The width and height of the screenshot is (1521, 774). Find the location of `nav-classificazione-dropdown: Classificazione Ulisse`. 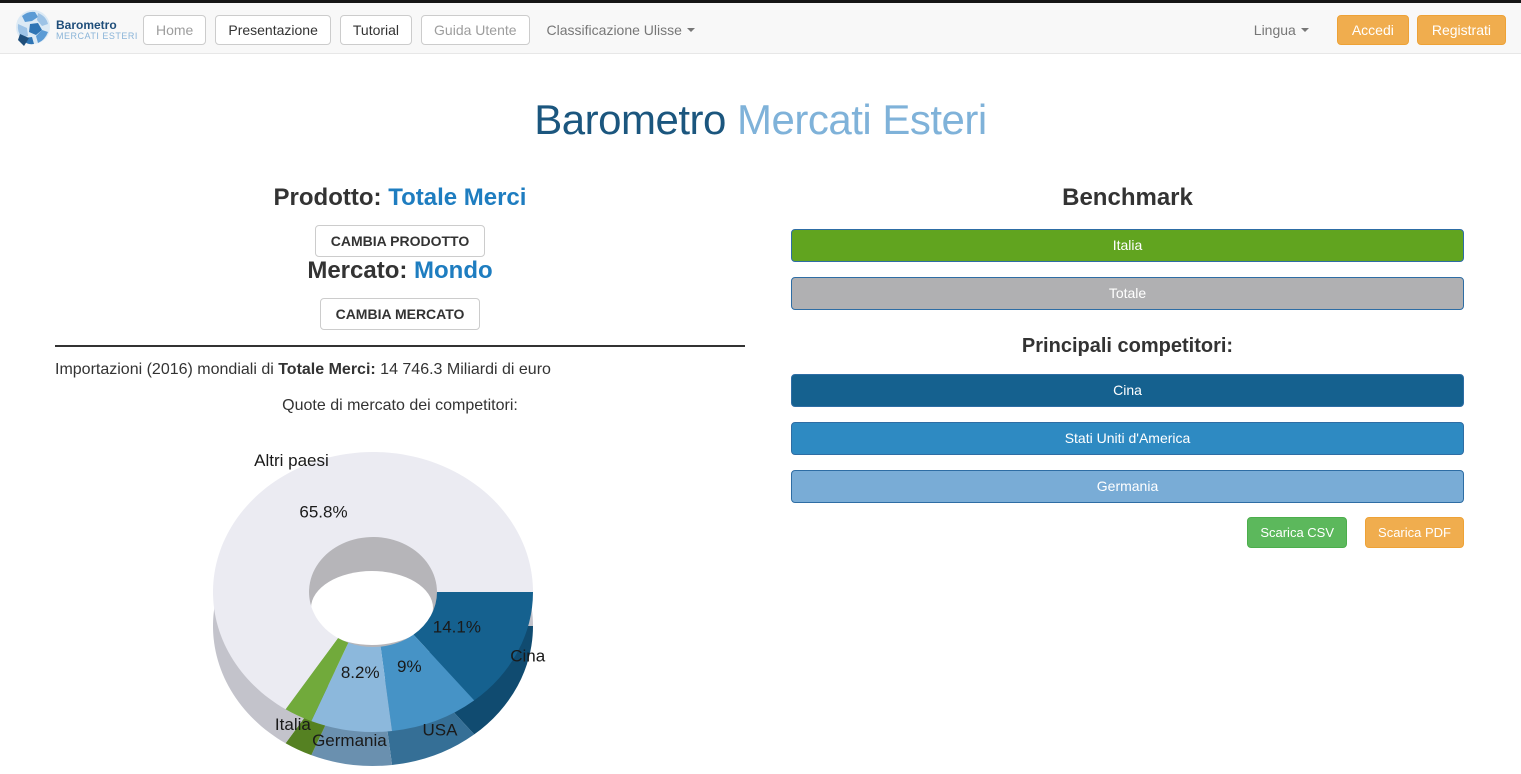

nav-classificazione-dropdown: Classificazione Ulisse is located at coordinates (621, 30).